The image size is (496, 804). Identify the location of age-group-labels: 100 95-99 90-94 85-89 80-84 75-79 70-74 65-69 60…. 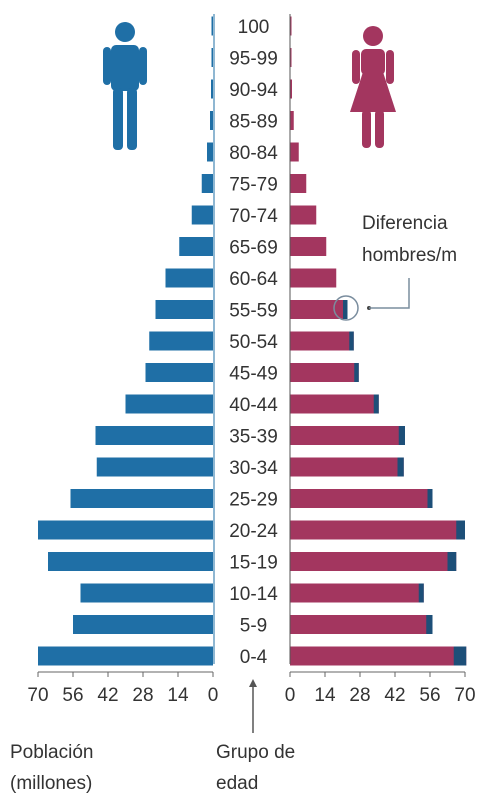
(253, 342).